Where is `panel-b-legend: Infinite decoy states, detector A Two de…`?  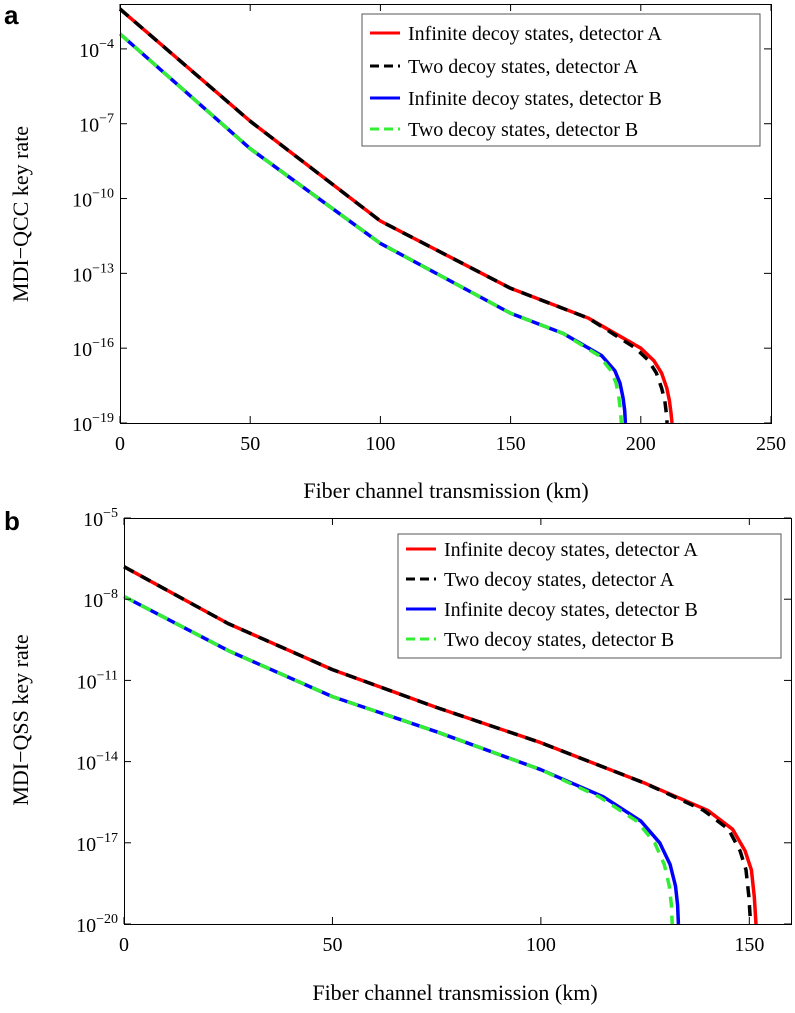 panel-b-legend: Infinite decoy states, detector A Two de… is located at coordinates (589, 596).